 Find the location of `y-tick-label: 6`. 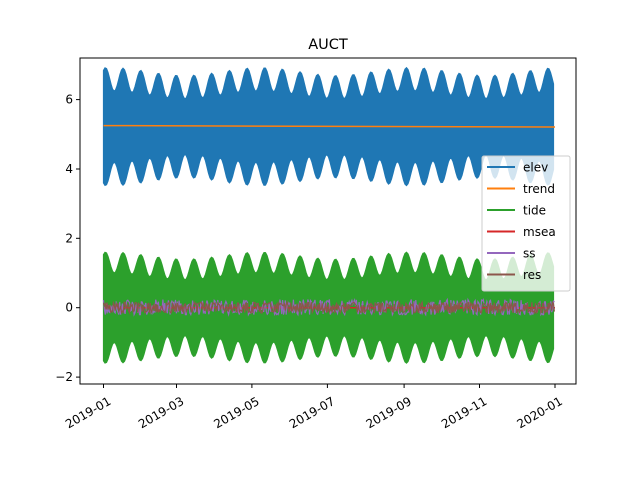

y-tick-label: 6 is located at coordinates (69, 100).